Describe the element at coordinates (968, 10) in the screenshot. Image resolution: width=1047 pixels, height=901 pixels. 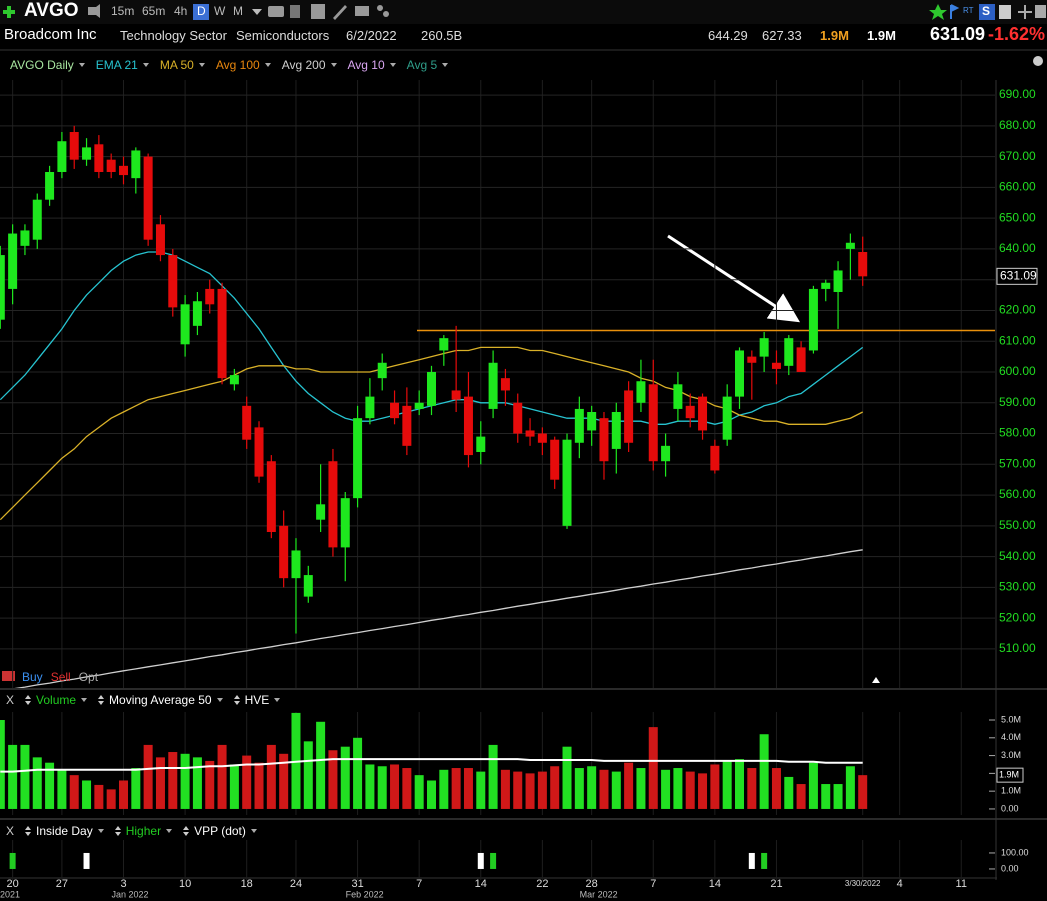
I see `badge: RT` at that location.